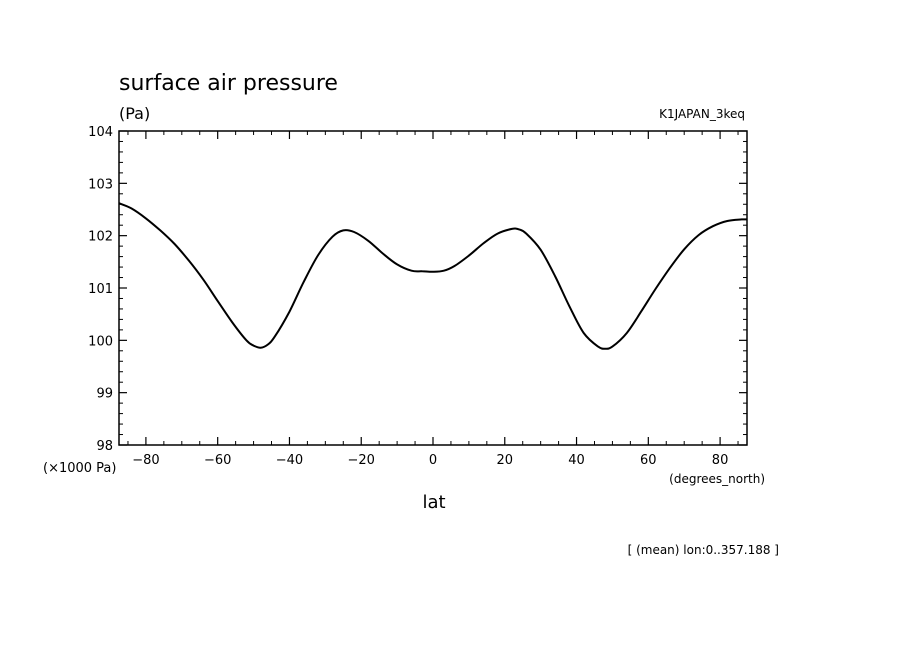 Image resolution: width=904 pixels, height=654 pixels. Describe the element at coordinates (361, 460) in the screenshot. I see `x-tick-label: −20` at that location.